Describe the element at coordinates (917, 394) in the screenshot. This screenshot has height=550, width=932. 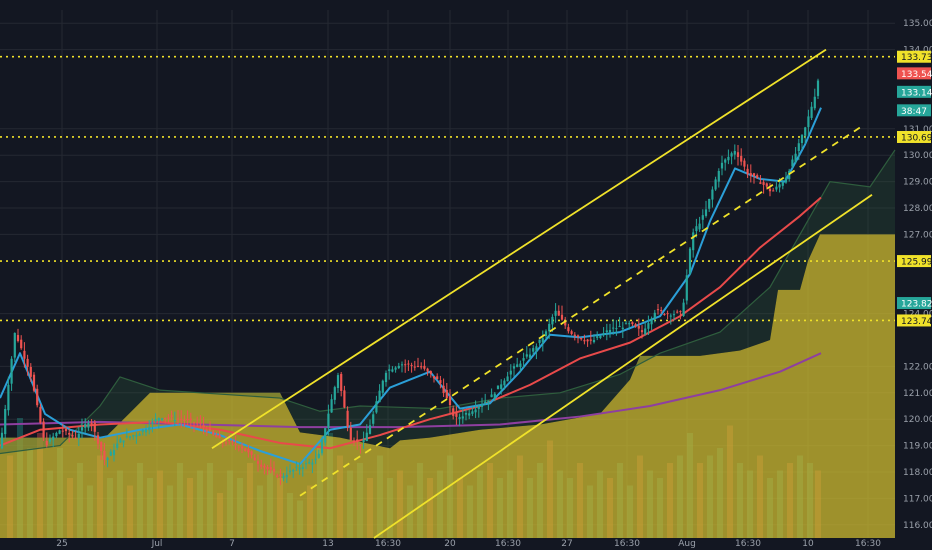
I see `y-tick-label: 121.00` at that location.